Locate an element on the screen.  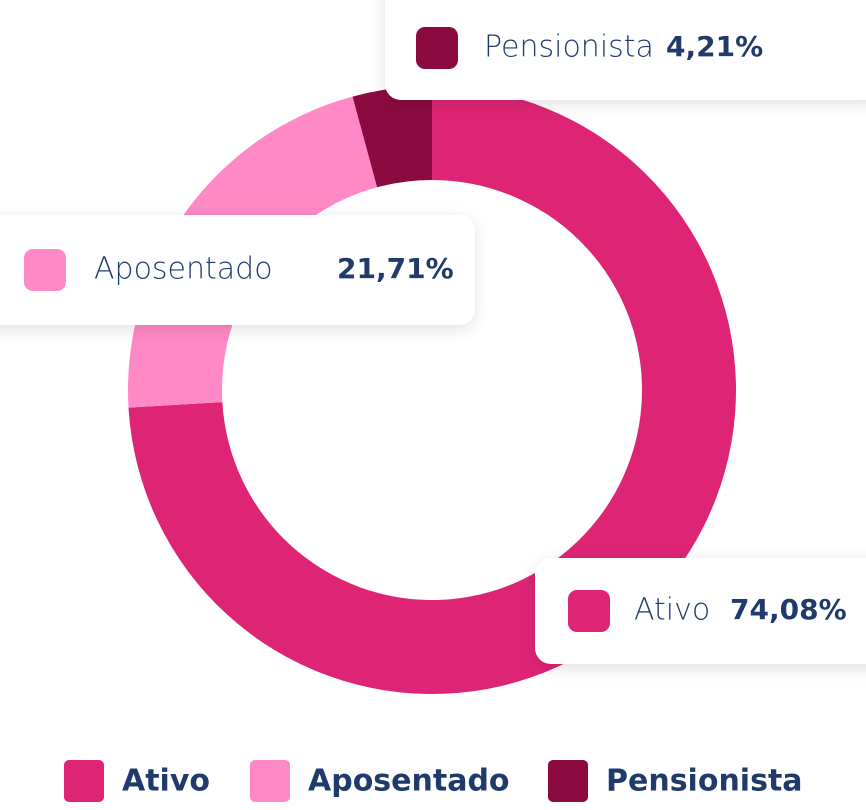
callout-name: Ativo is located at coordinates (672, 610).